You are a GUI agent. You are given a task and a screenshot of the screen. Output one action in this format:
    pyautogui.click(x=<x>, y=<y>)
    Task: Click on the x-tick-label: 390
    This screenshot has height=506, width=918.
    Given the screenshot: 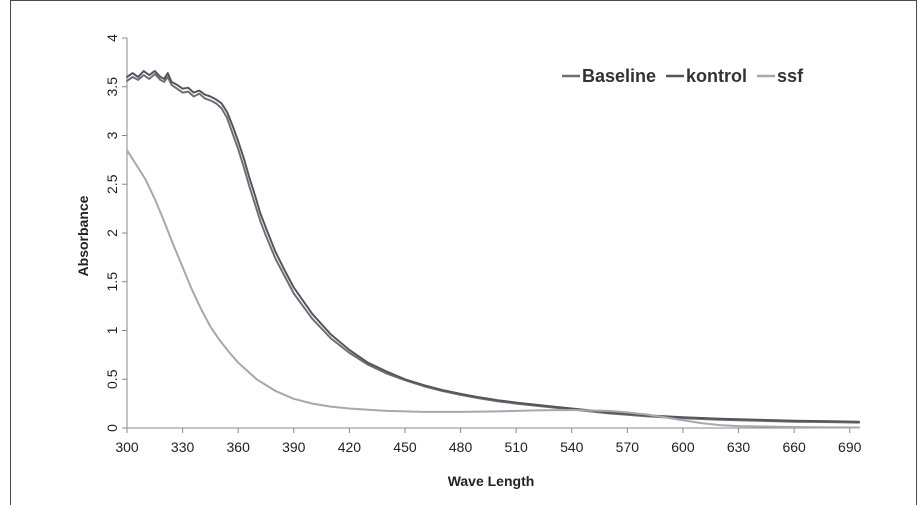 What is the action you would take?
    pyautogui.click(x=294, y=447)
    